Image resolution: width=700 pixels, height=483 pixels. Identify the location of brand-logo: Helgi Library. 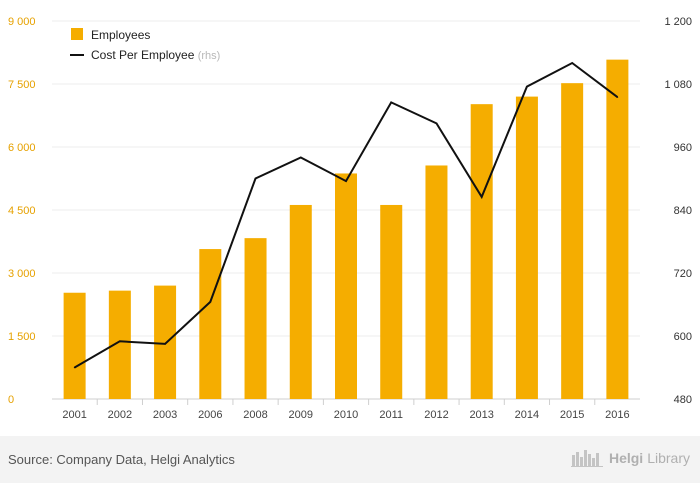
(630, 458).